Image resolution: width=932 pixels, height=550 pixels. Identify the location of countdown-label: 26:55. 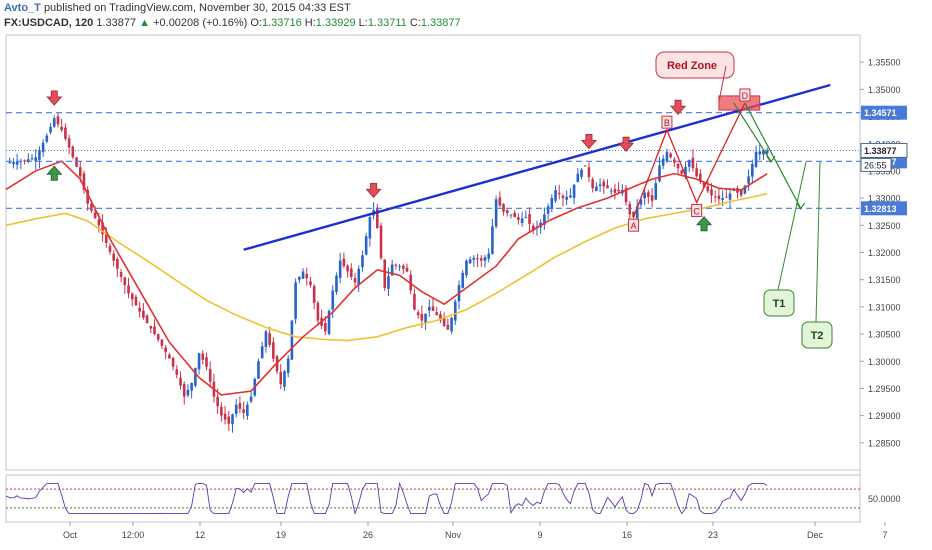
(875, 165).